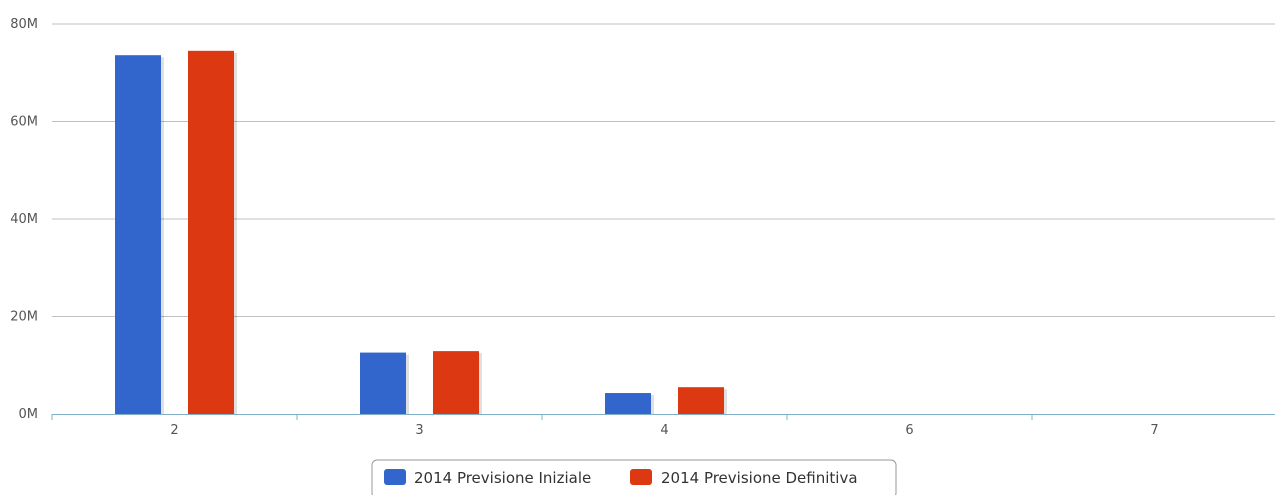  I want to click on x-axis-tick-labels: 2 3 4 6 7, so click(605, 426).